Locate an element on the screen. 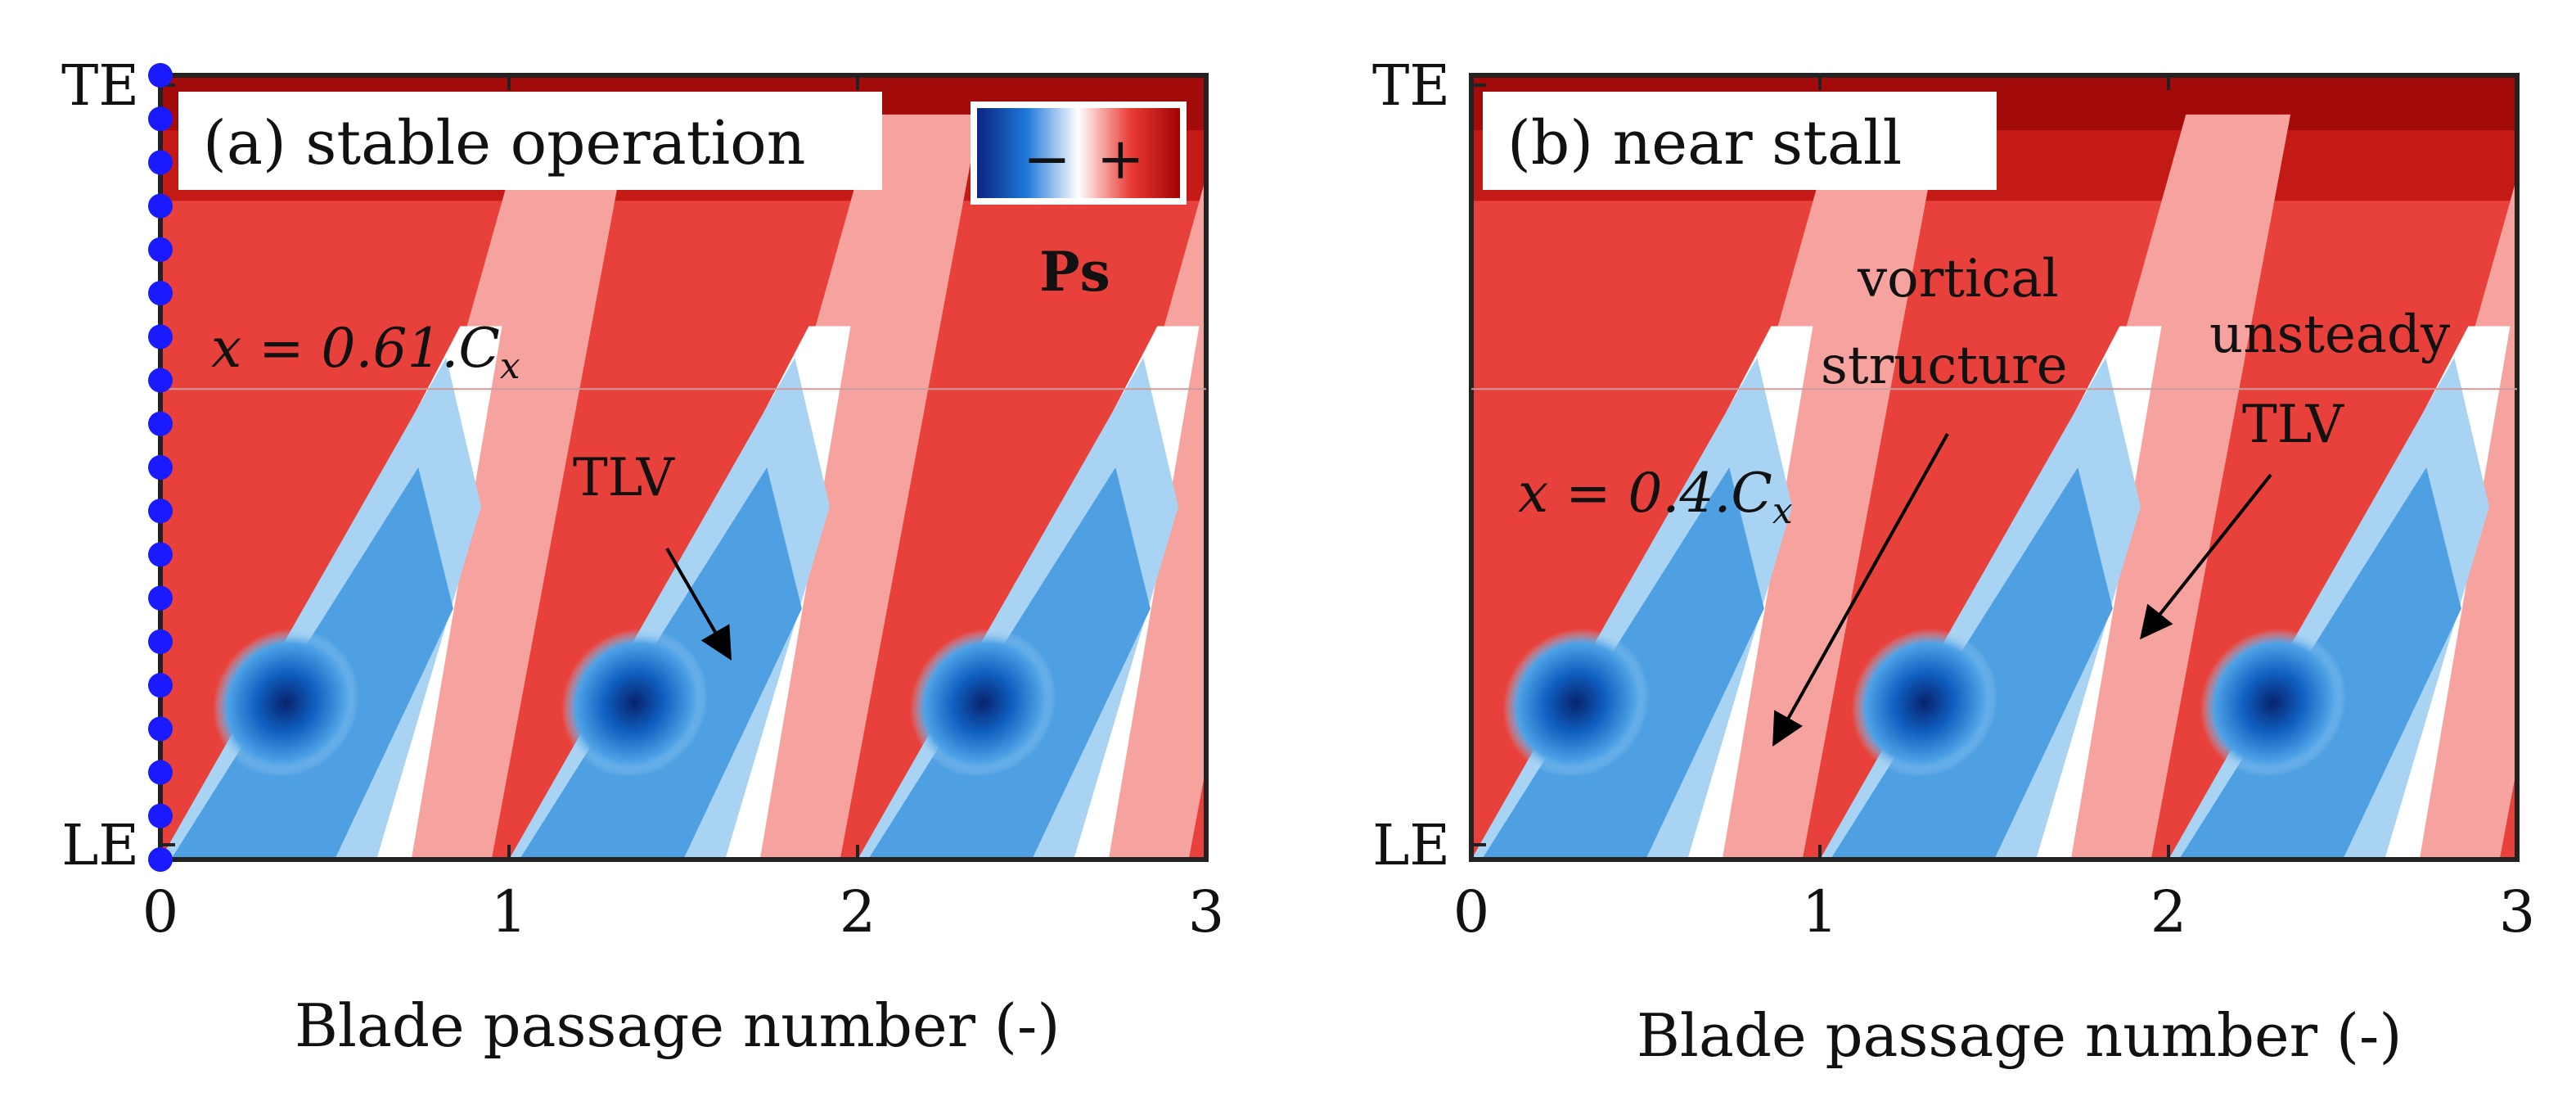  quantity-label: Ps is located at coordinates (1074, 272).